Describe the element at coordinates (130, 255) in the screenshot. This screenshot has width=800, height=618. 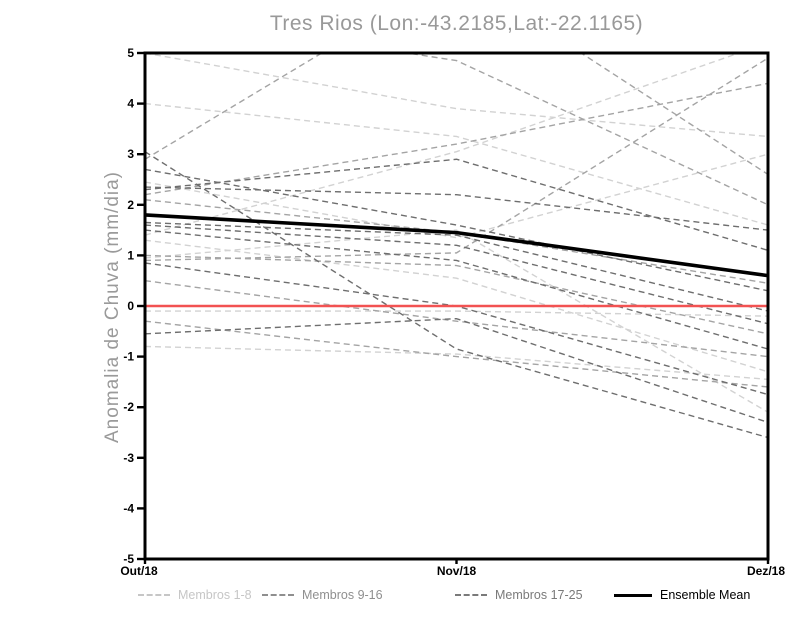
I see `y-tick-label: 1` at that location.